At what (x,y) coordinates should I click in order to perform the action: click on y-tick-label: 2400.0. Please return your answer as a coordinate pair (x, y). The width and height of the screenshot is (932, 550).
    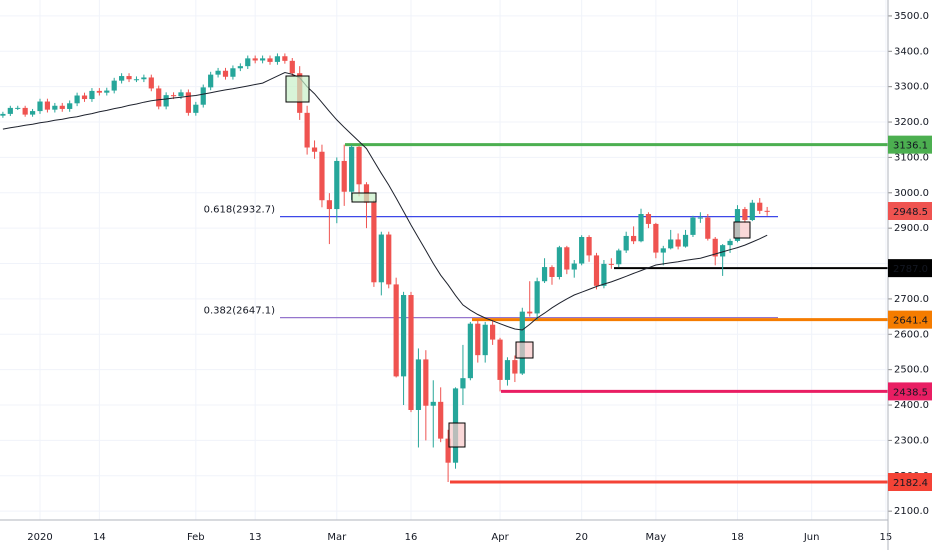
    Looking at the image, I should click on (911, 405).